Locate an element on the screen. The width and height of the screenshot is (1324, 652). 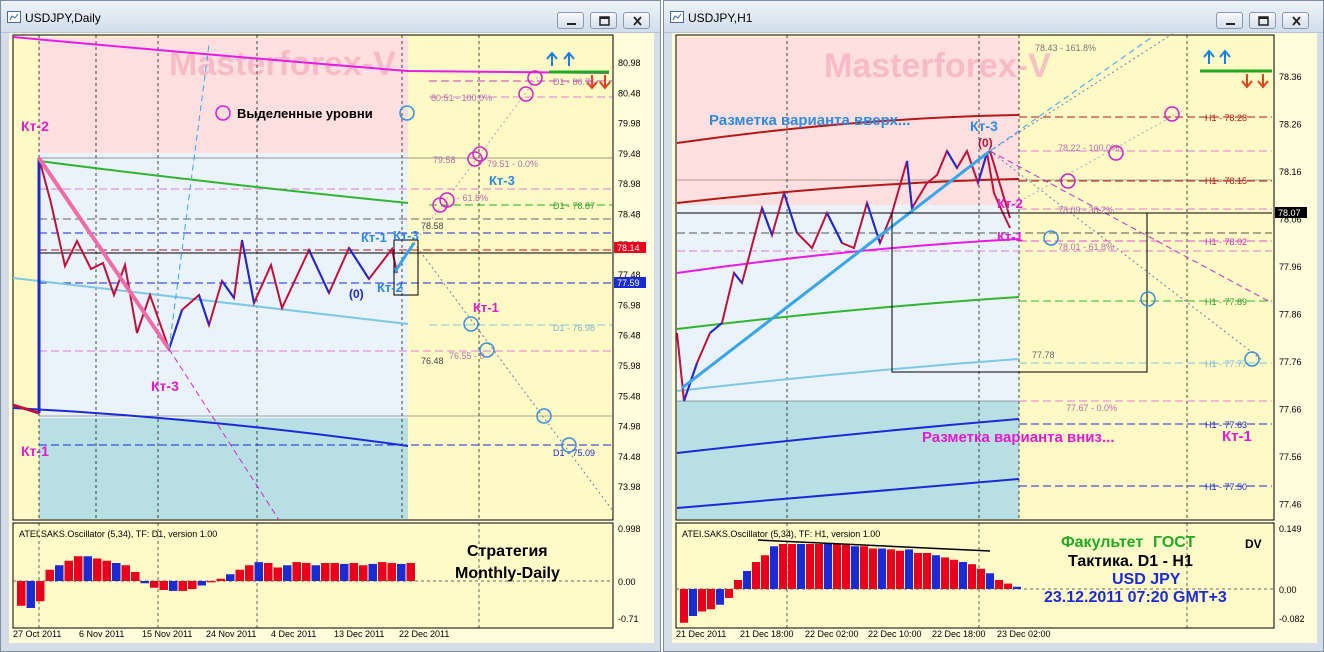
price-tick: 76.48 is located at coordinates (629, 336).